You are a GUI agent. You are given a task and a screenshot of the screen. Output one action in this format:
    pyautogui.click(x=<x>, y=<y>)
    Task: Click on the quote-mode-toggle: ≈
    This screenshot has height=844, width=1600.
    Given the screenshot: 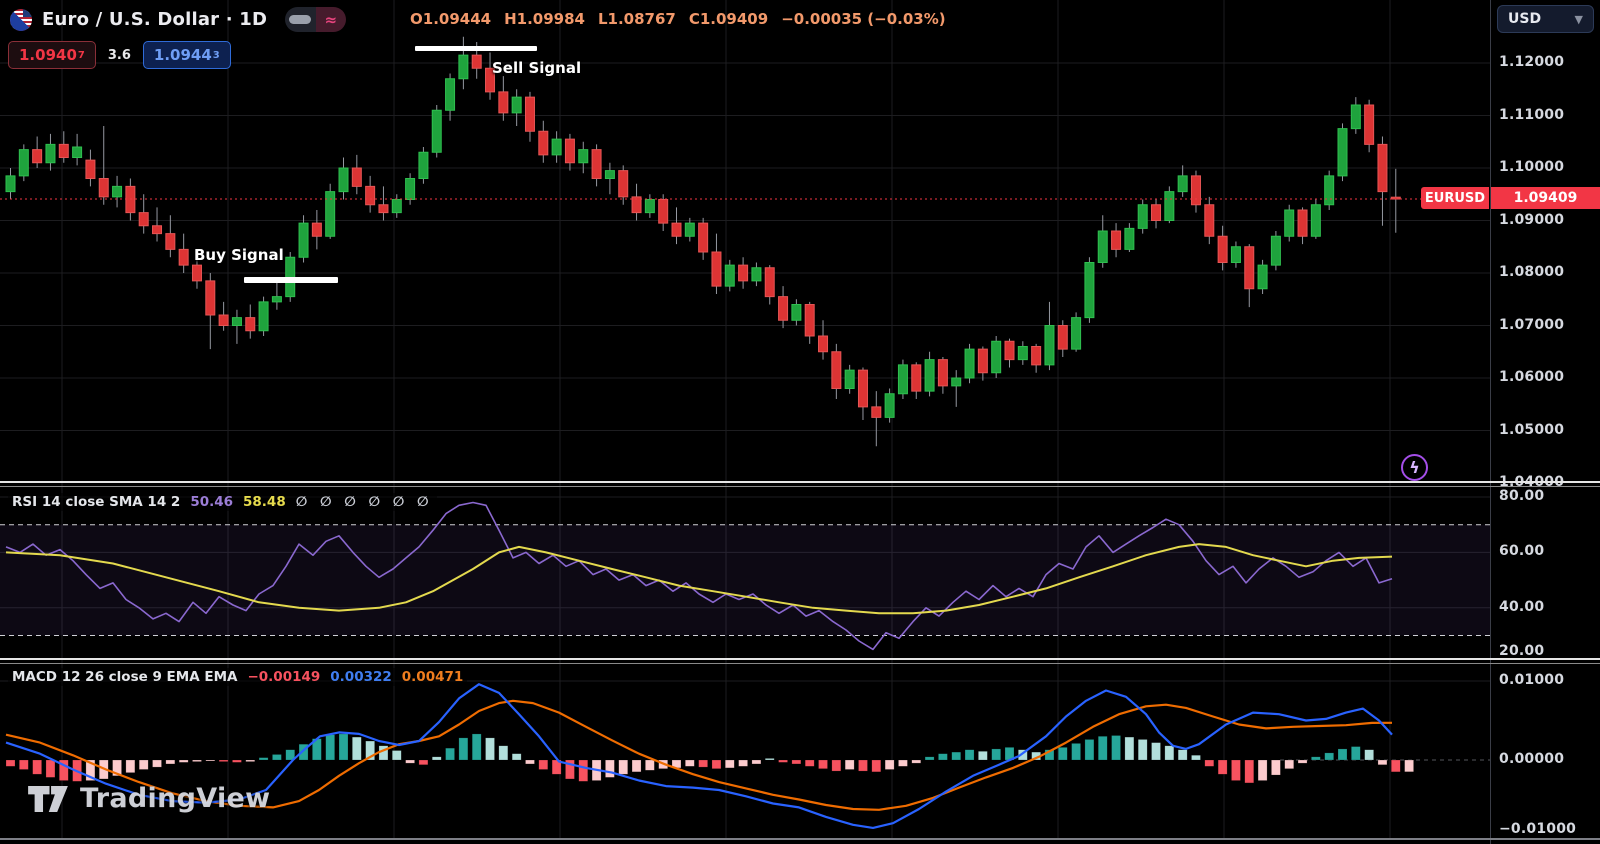 What is the action you would take?
    pyautogui.click(x=316, y=19)
    